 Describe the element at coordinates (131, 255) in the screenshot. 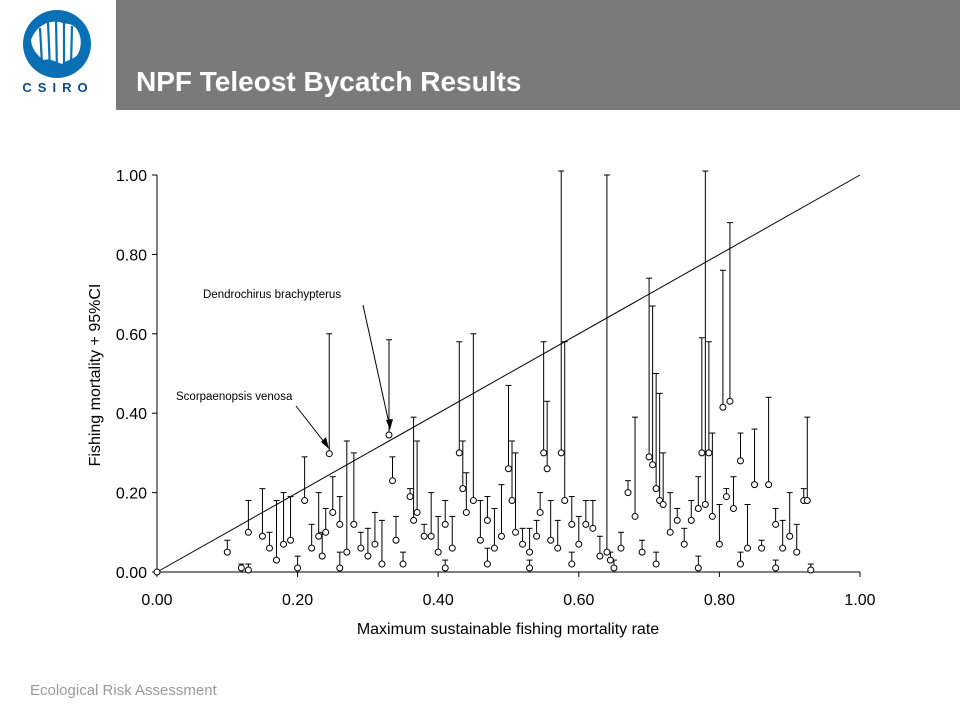

I see `y-tick-label: 0.80` at that location.